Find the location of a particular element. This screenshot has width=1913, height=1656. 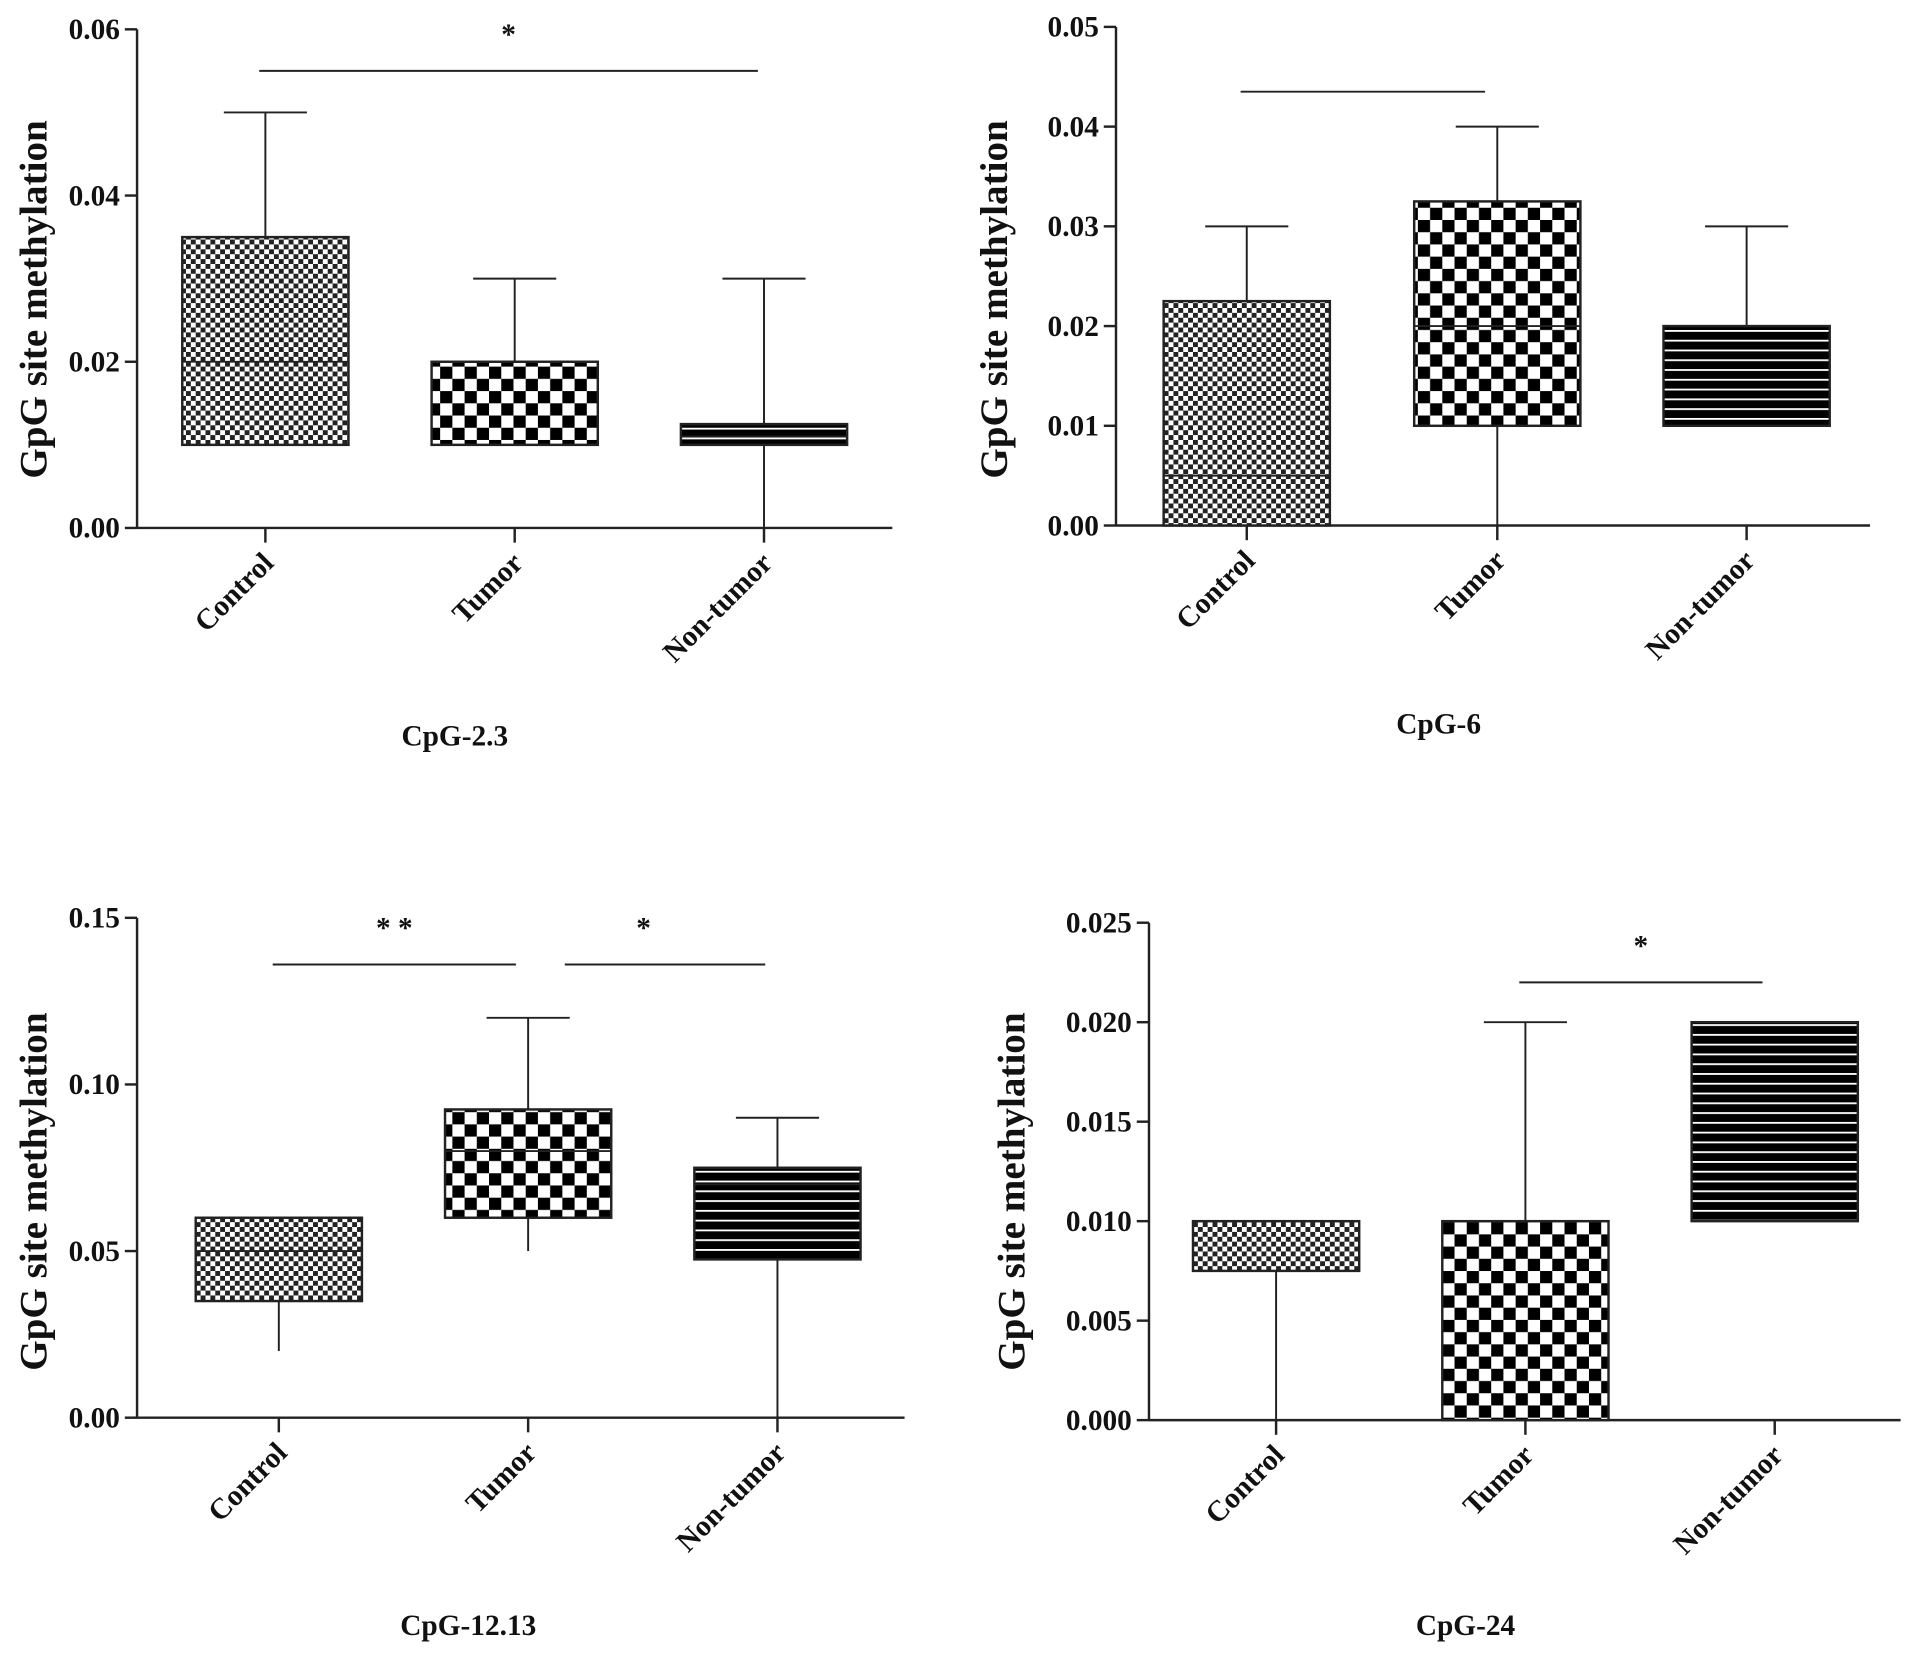

chart-title: CpG-2.3 is located at coordinates (454, 737).